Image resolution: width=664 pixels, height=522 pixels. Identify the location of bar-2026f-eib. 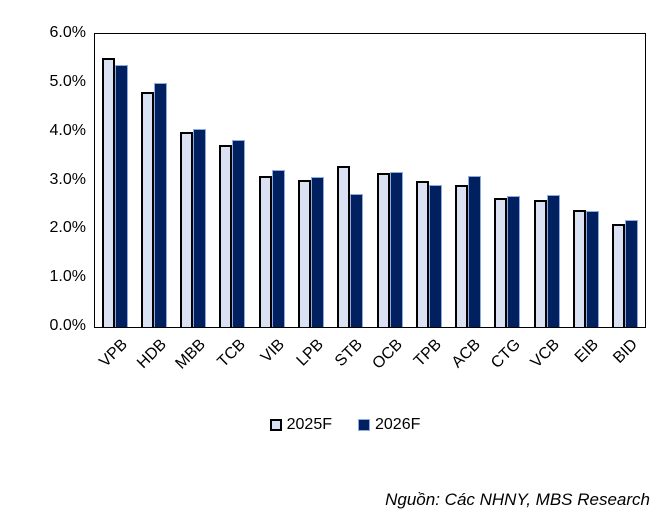
(593, 269).